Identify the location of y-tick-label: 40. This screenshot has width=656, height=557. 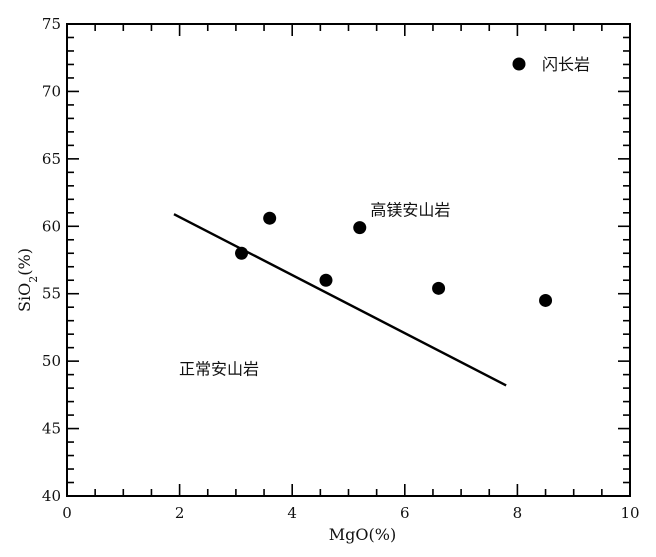
(51, 496).